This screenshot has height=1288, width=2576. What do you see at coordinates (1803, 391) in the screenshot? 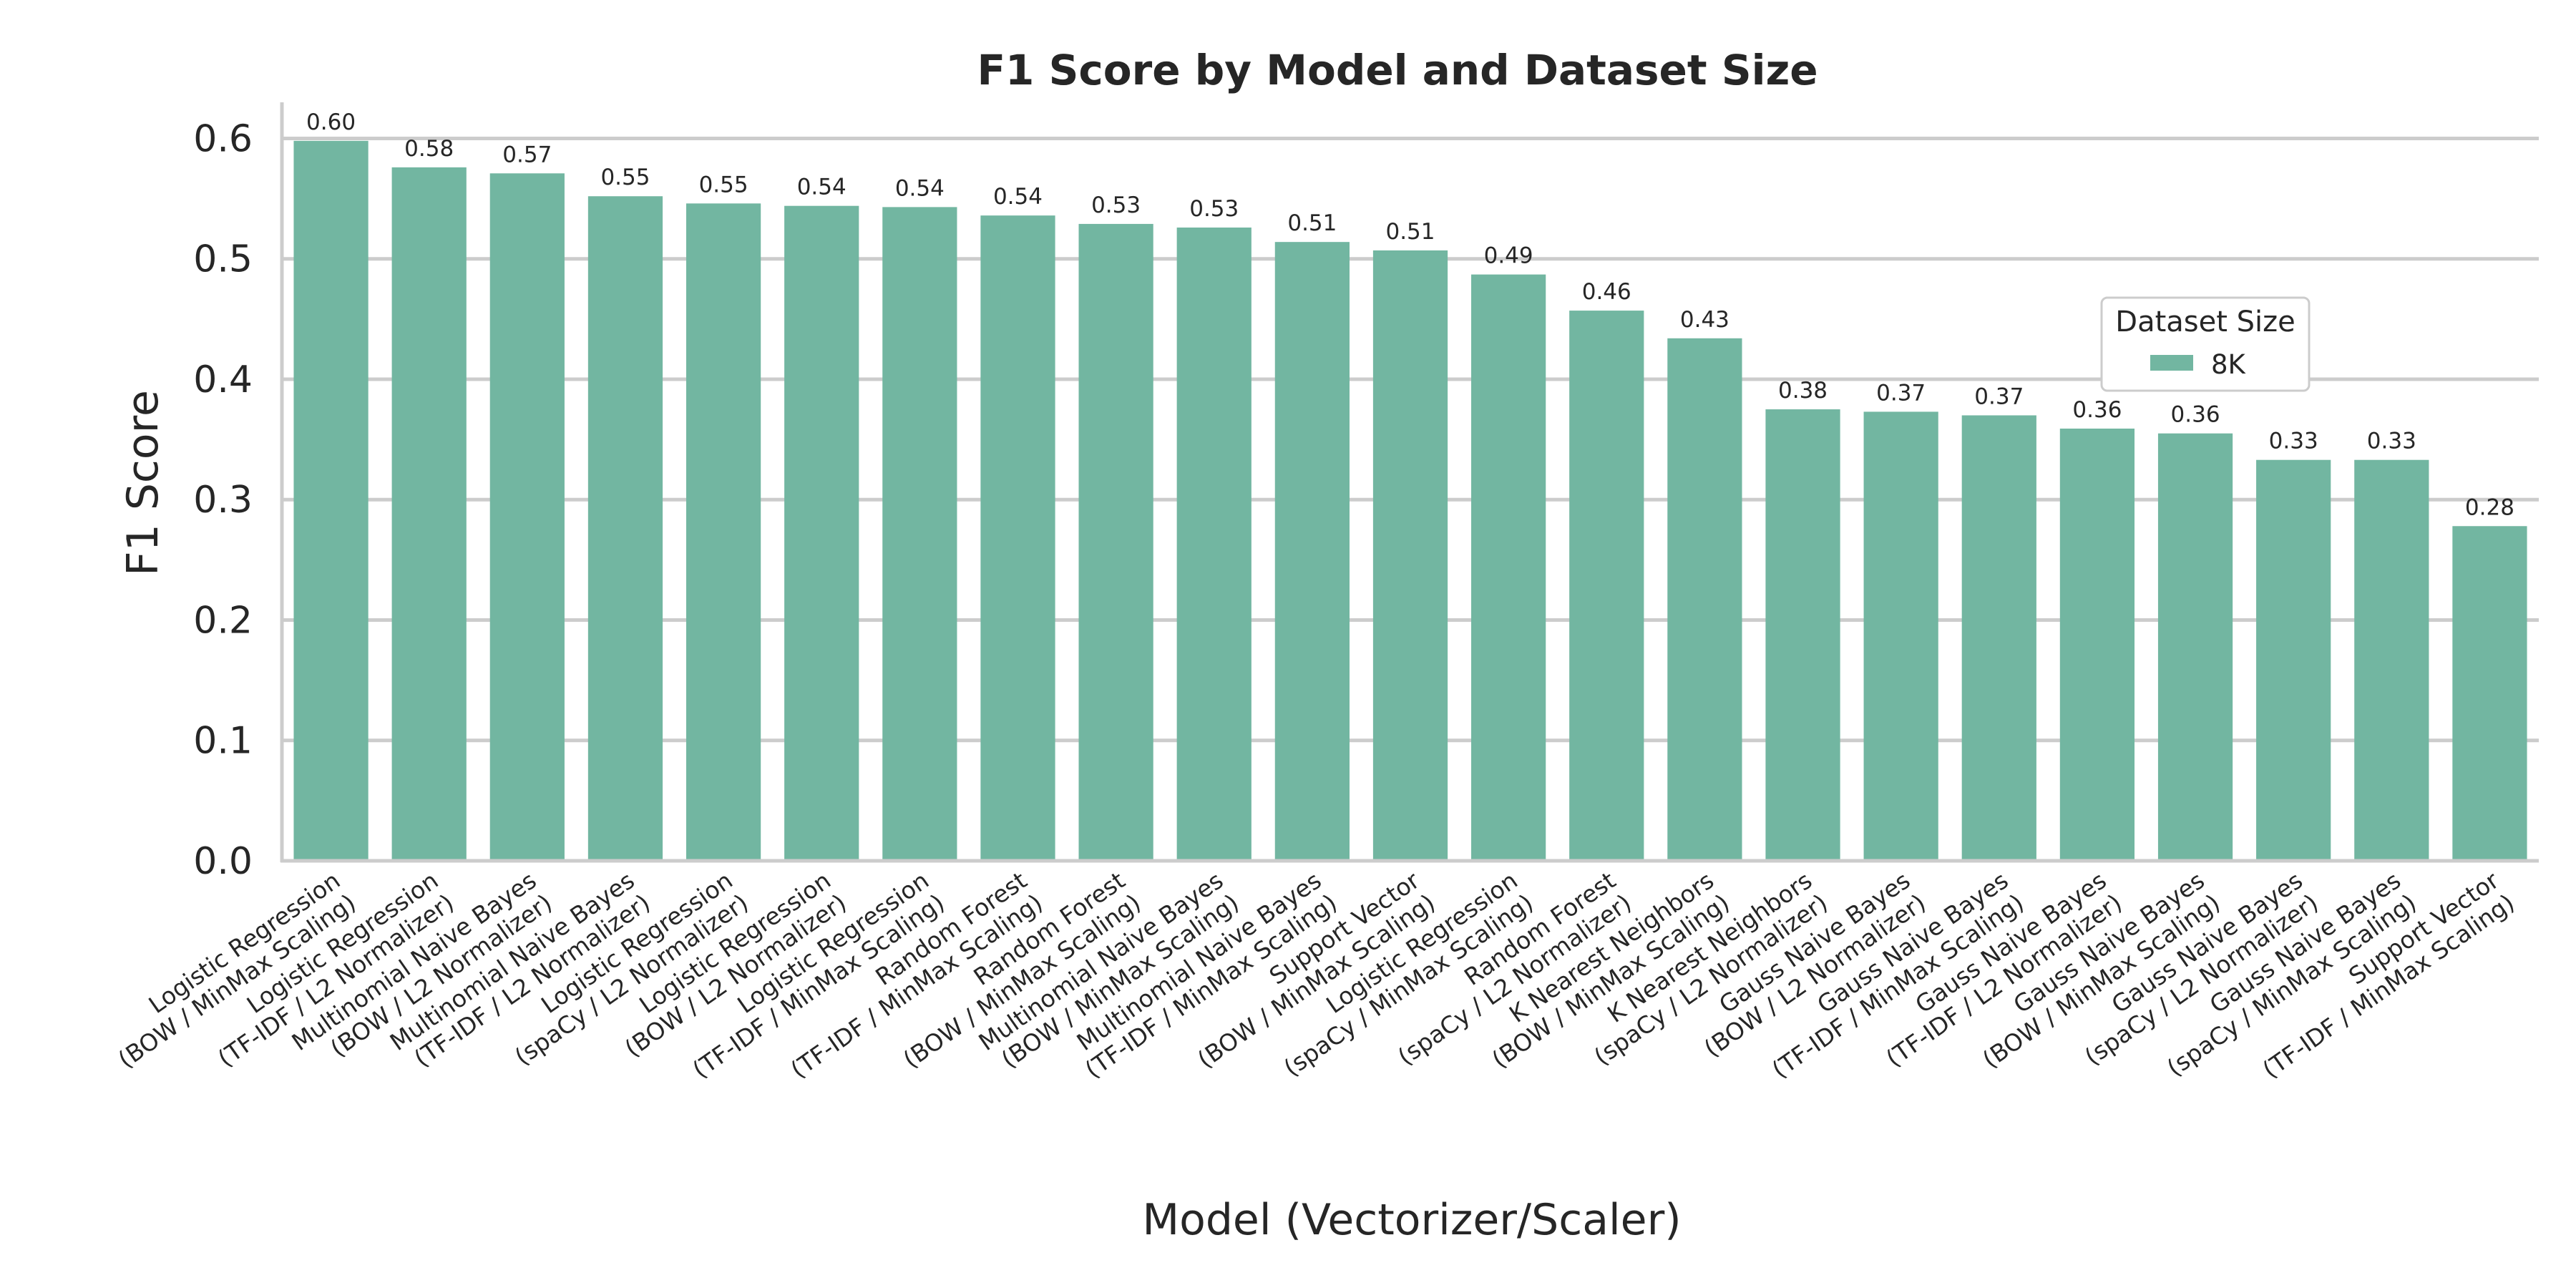
I see `data-label: 0.38` at bounding box center [1803, 391].